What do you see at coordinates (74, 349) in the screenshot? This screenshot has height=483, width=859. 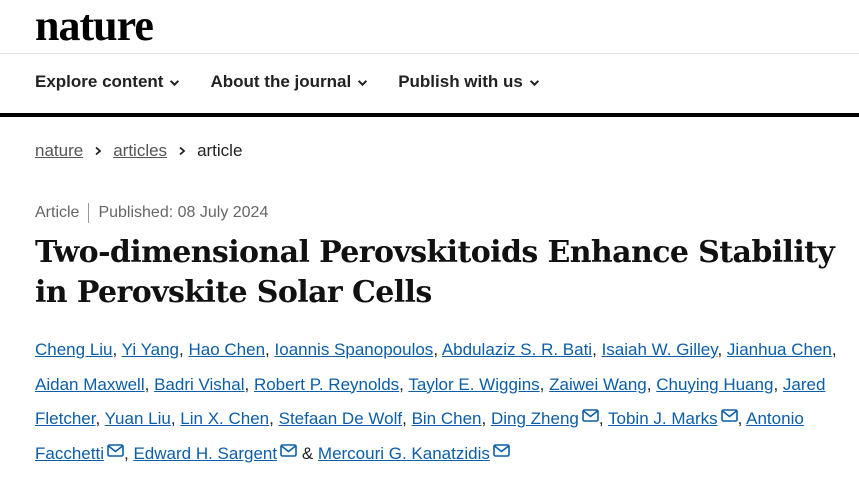 I see `author-link: Cheng Liu` at bounding box center [74, 349].